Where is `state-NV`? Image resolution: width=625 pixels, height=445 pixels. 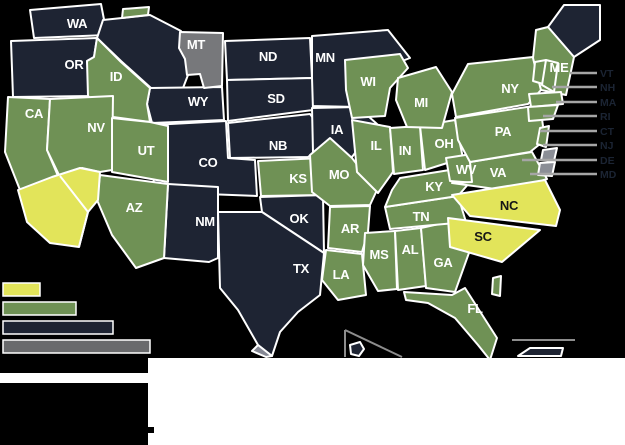 state-NV is located at coordinates (80, 136).